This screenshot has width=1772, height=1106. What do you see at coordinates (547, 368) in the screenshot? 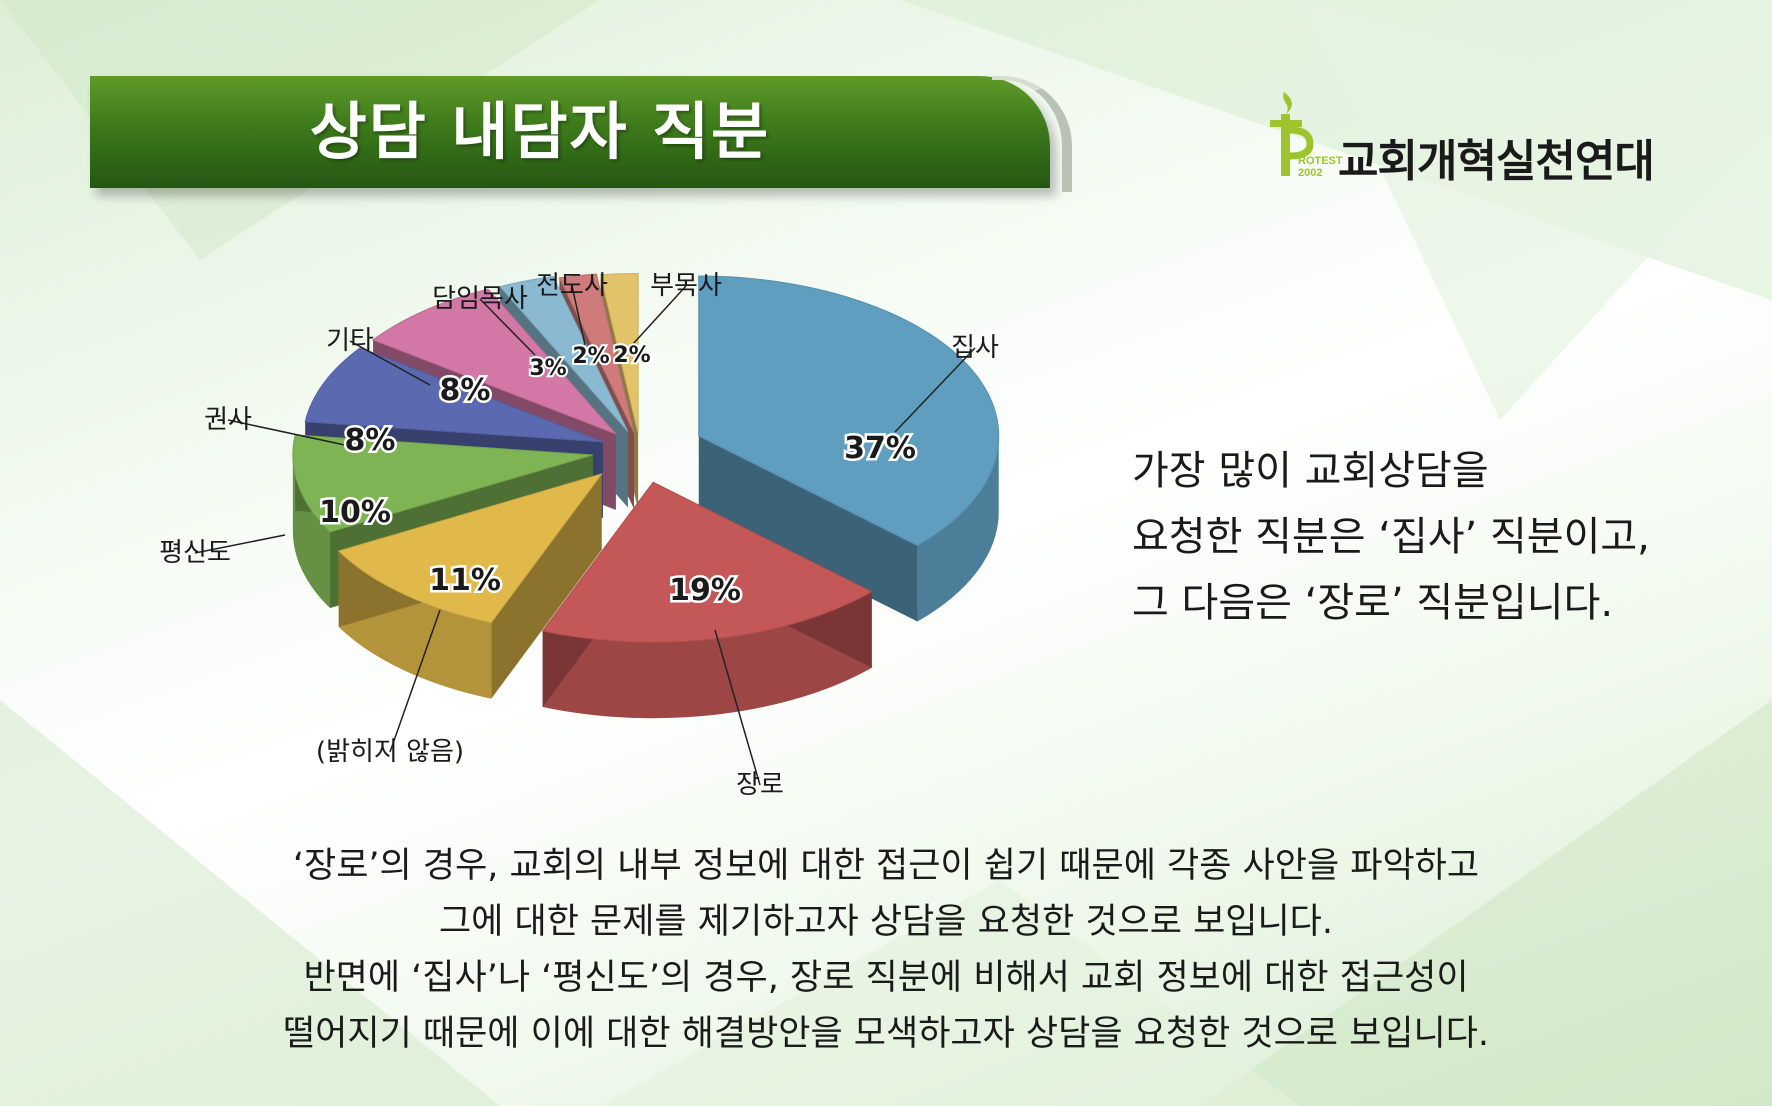
I see `slice-value-6: 3%` at bounding box center [547, 368].